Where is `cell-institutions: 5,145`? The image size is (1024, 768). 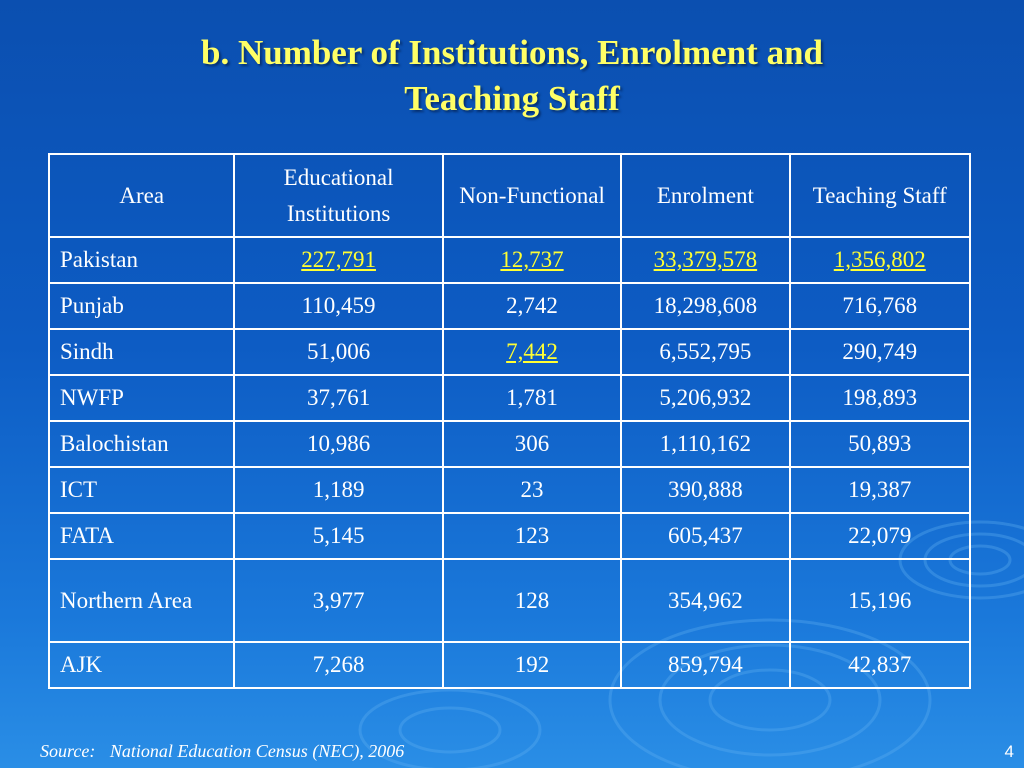 cell-institutions: 5,145 is located at coordinates (338, 536).